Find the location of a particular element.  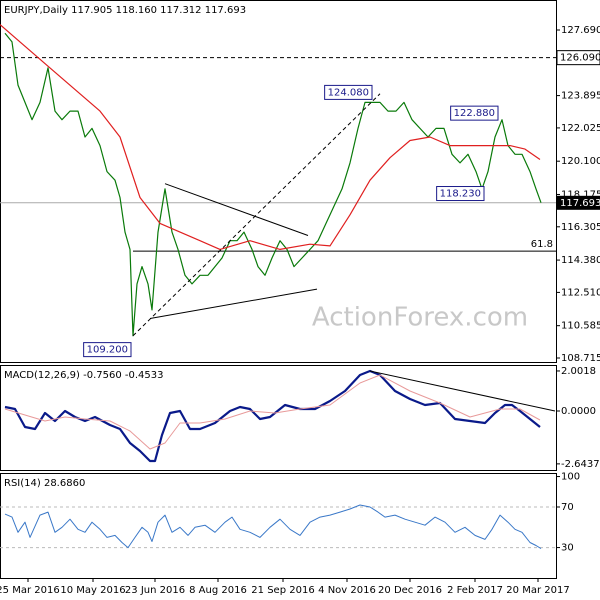

y-tick-label: 0.0000 is located at coordinates (578, 411).